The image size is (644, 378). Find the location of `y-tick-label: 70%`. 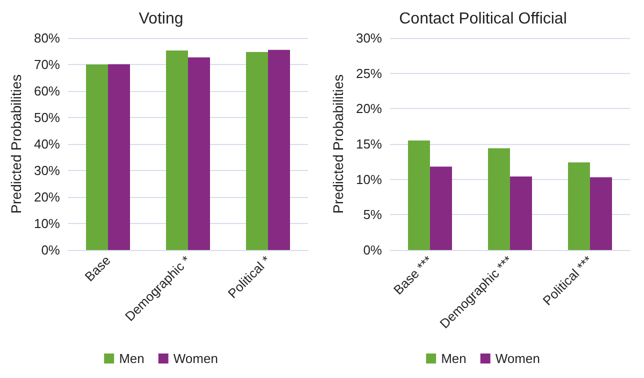

y-tick-label: 70% is located at coordinates (47, 64).